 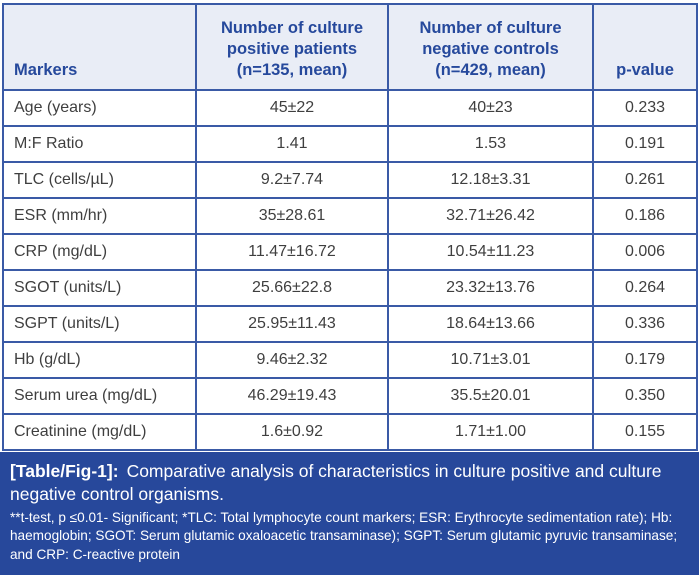 I want to click on table-row: ESR (mm/hr) 35±28.61 32.71±26.42 0.186, so click(x=350, y=216).